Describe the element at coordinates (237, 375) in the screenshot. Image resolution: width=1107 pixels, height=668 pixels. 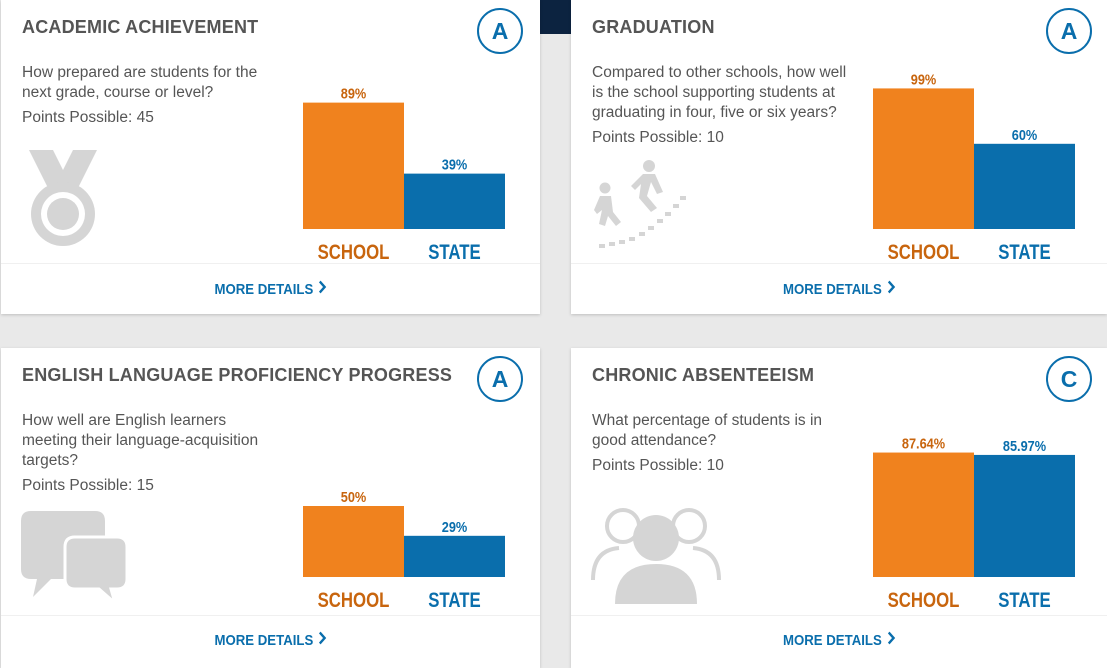
I see `card-title: ENGLISH LANGUAGE PROFICIENCY PROGRESS` at that location.